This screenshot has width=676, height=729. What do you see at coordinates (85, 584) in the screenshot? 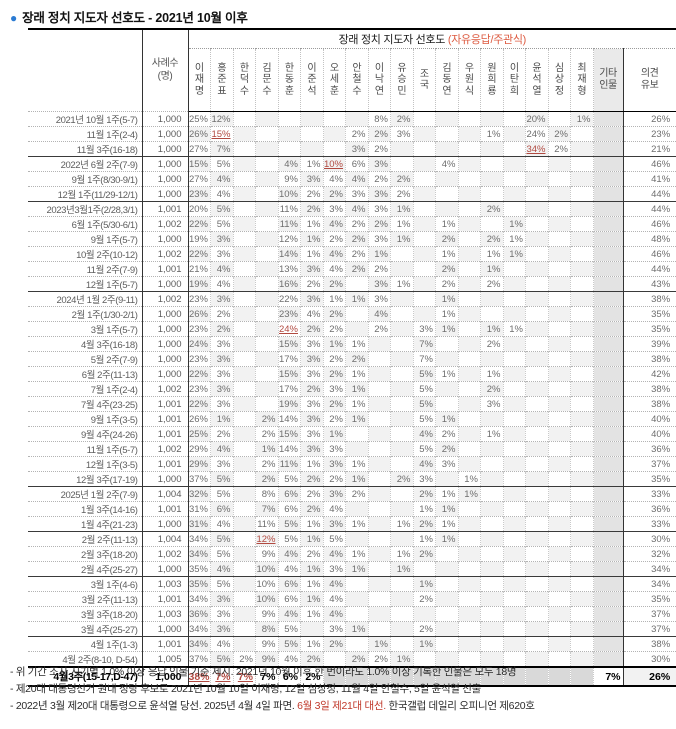
I see `row-label: 3월 1주(4-6)` at bounding box center [85, 584].